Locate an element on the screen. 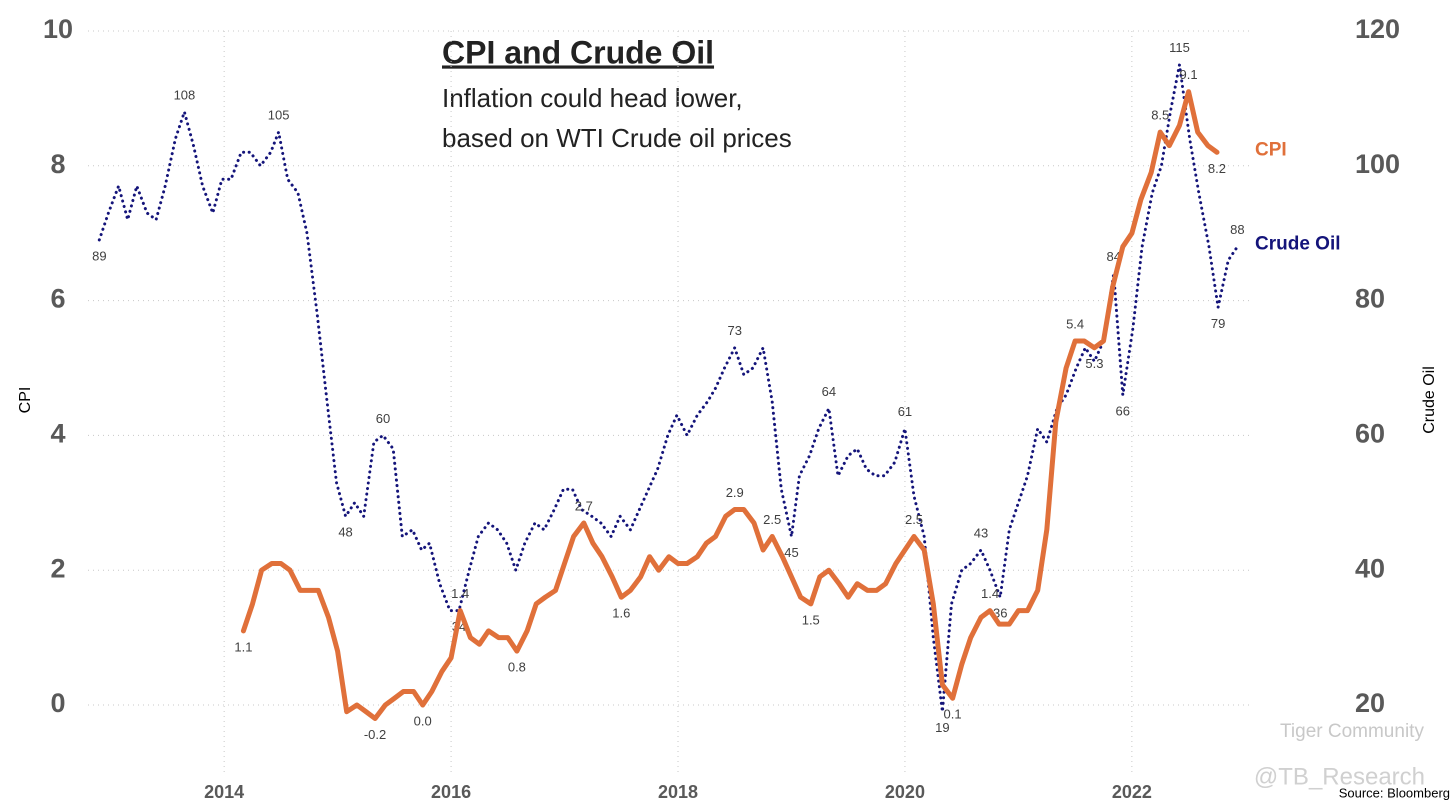 The height and width of the screenshot is (812, 1456). data-label: 5.3 is located at coordinates (1094, 363).